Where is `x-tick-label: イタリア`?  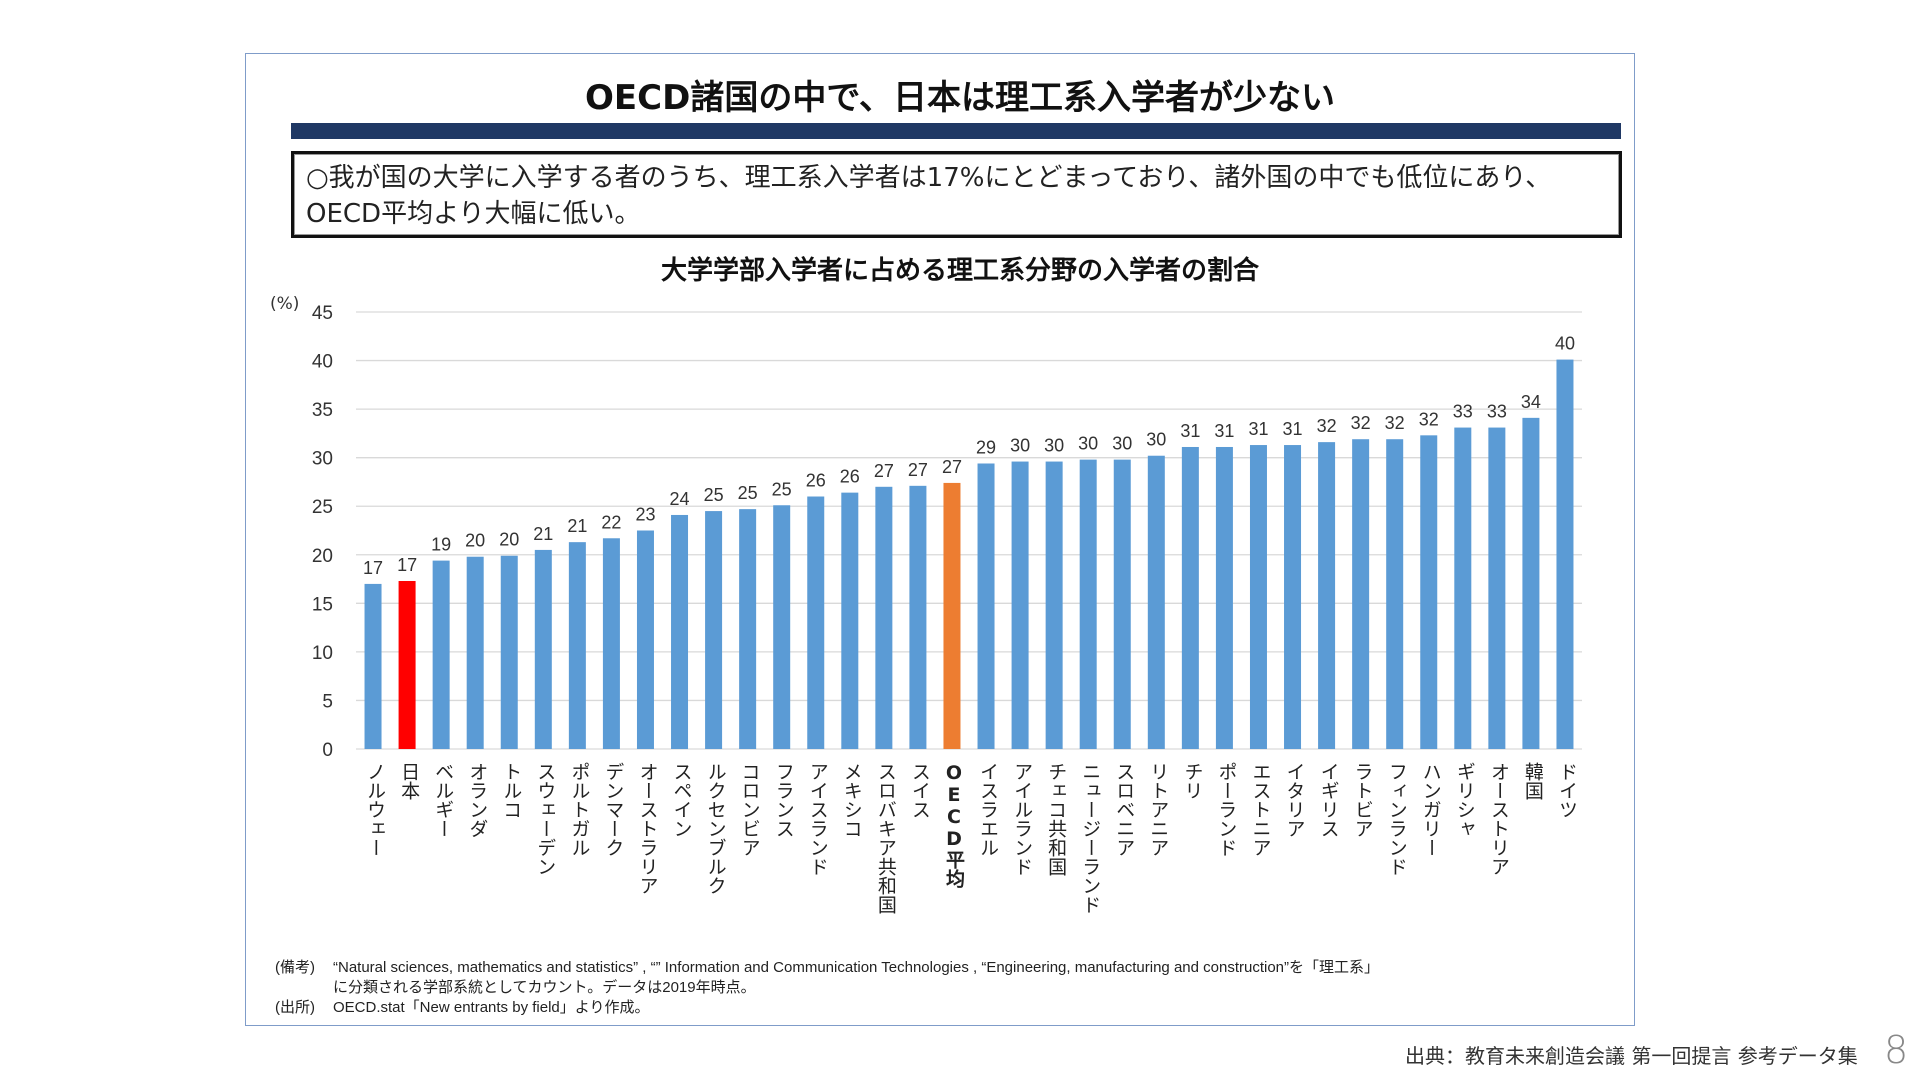 x-tick-label: イタリア is located at coordinates (1294, 800).